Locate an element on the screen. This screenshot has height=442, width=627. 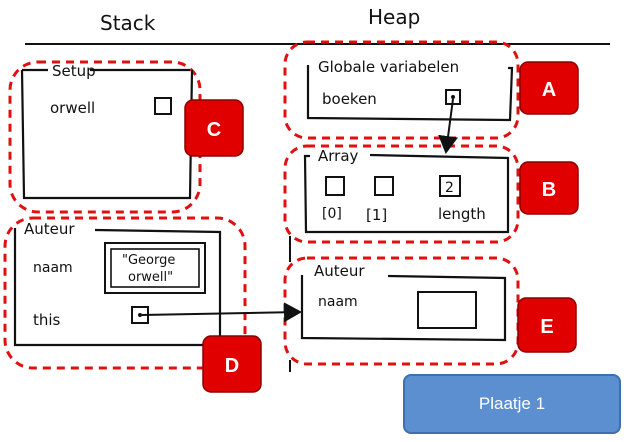
auteur-object-frame: Auteur naam is located at coordinates (401, 311).